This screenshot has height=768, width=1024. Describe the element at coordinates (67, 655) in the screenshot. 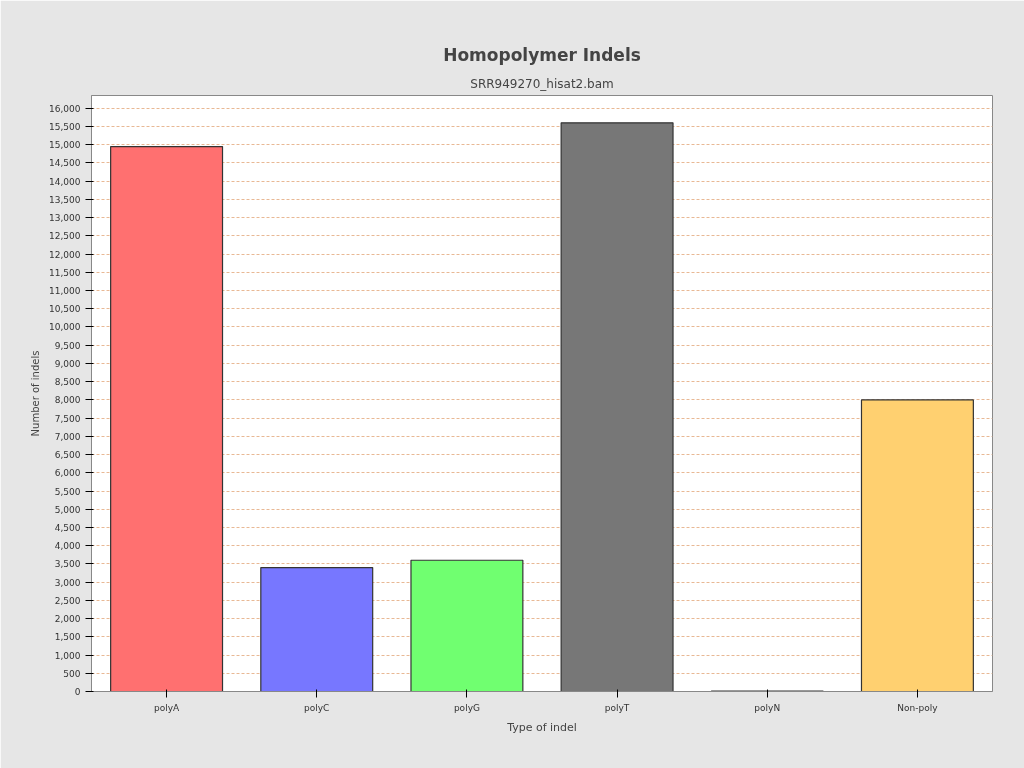

I see `y-tick-label: 1,000` at that location.